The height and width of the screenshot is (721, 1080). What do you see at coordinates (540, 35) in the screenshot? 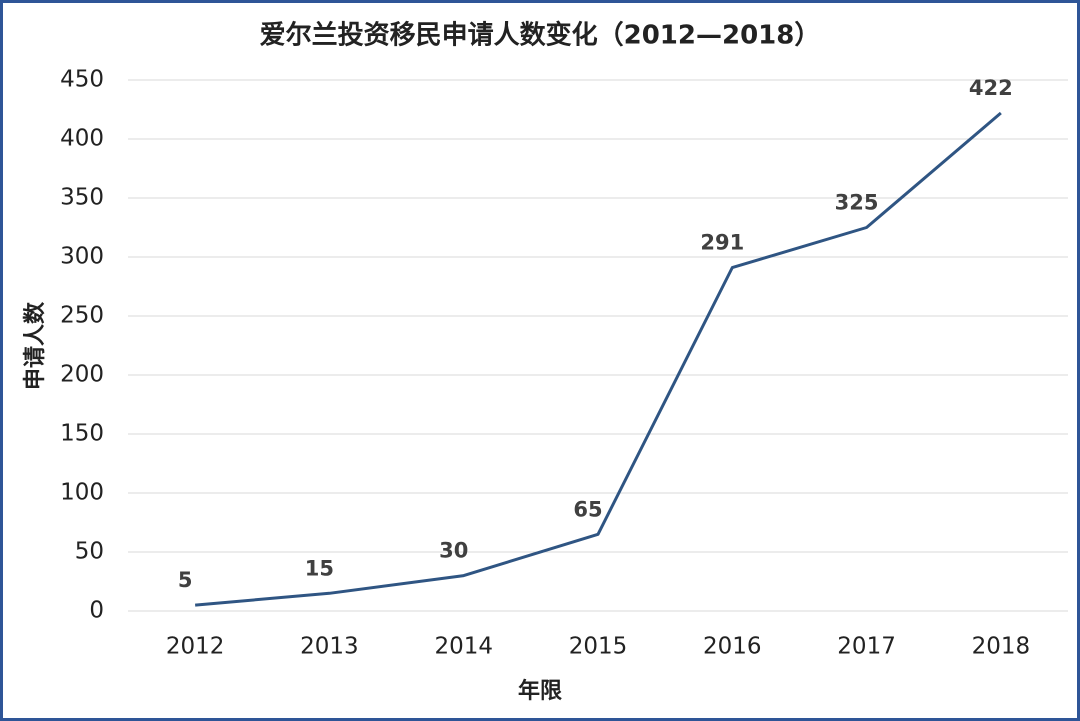
I see `chart-title: 爱尔兰投资移民申请人数变化（2012—2018）` at bounding box center [540, 35].